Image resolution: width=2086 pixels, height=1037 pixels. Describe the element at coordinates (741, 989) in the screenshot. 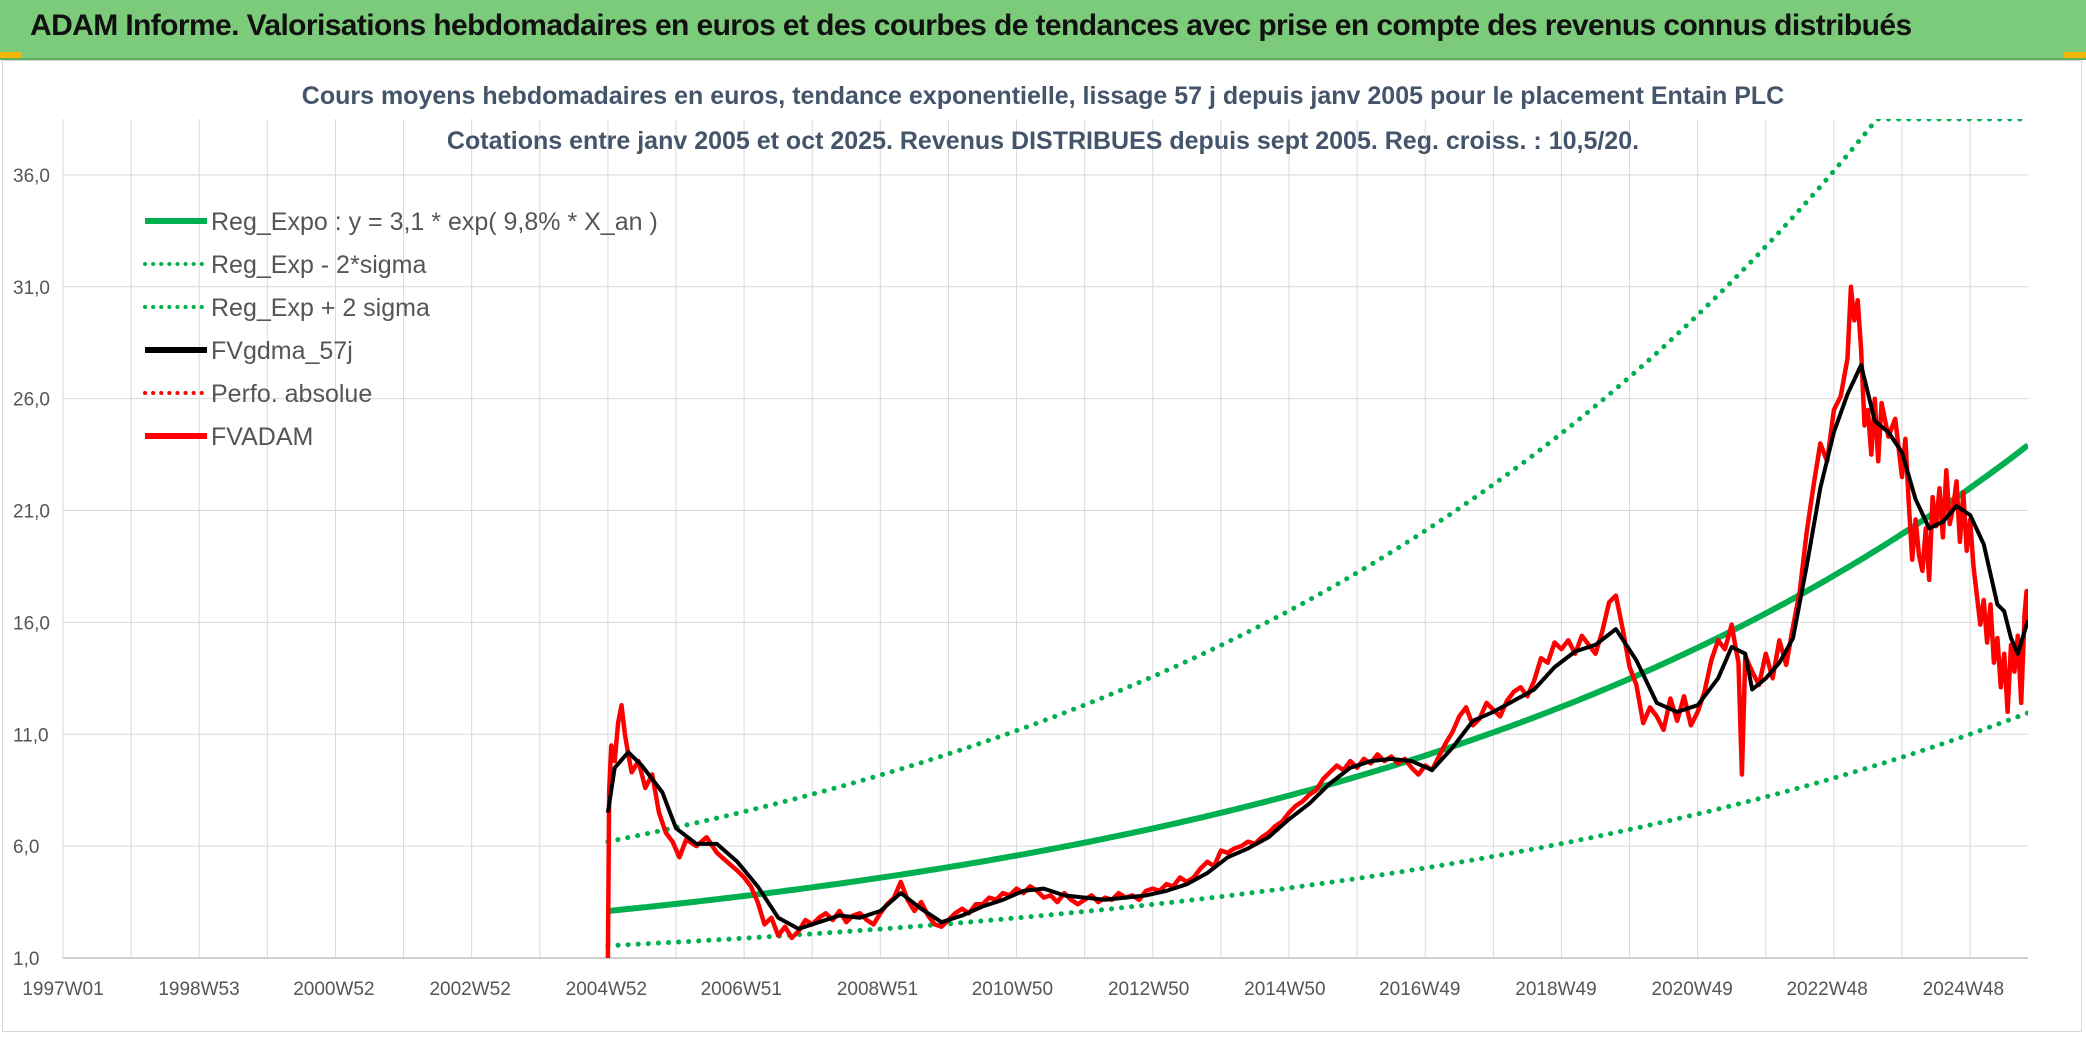

I see `x-tick-label: 2006W51` at that location.